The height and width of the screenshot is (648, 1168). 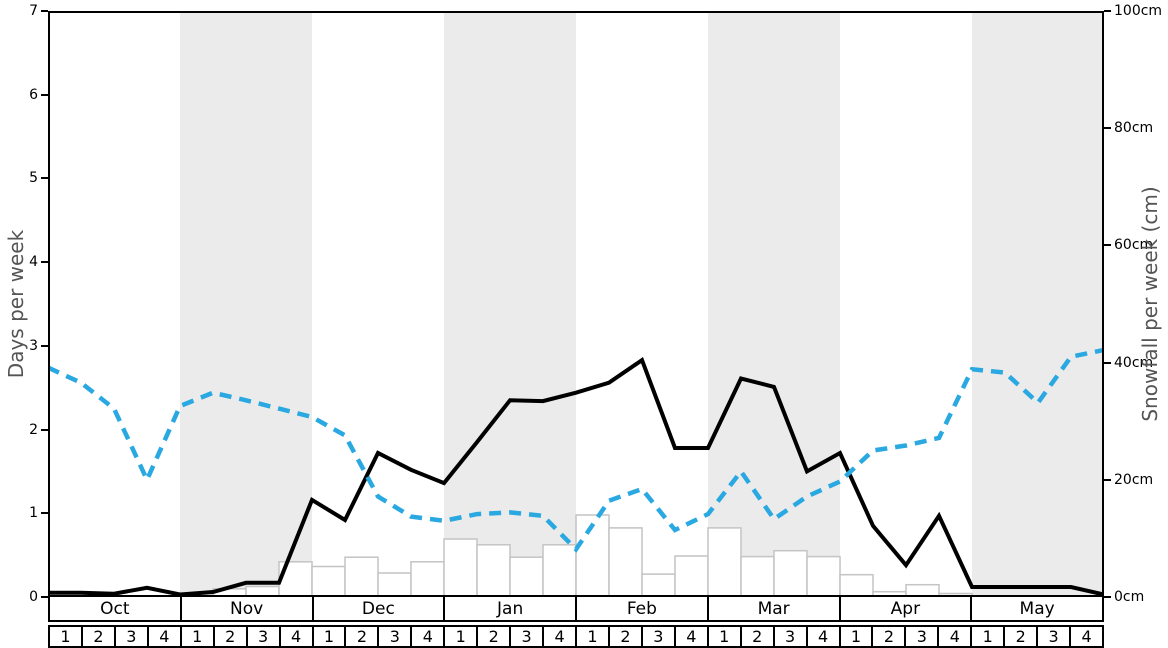 What do you see at coordinates (643, 608) in the screenshot?
I see `month-cell-feb: Feb` at bounding box center [643, 608].